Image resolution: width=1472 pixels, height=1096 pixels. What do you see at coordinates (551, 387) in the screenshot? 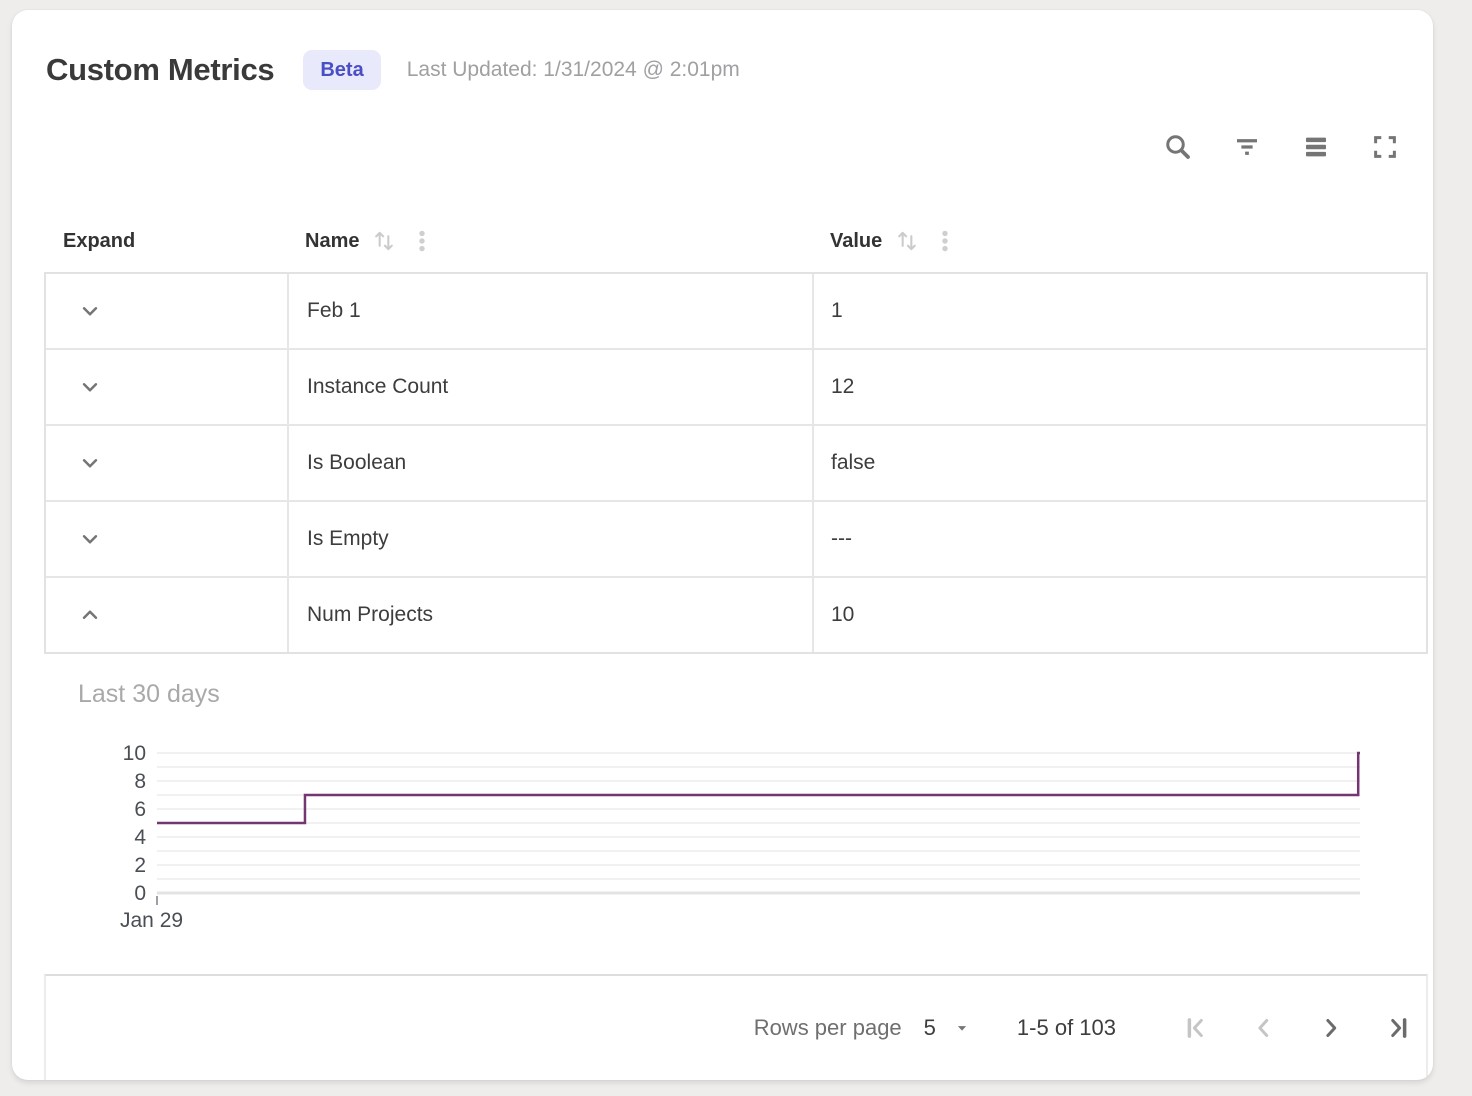
I see `row-name-cell: Instance Count` at bounding box center [551, 387].